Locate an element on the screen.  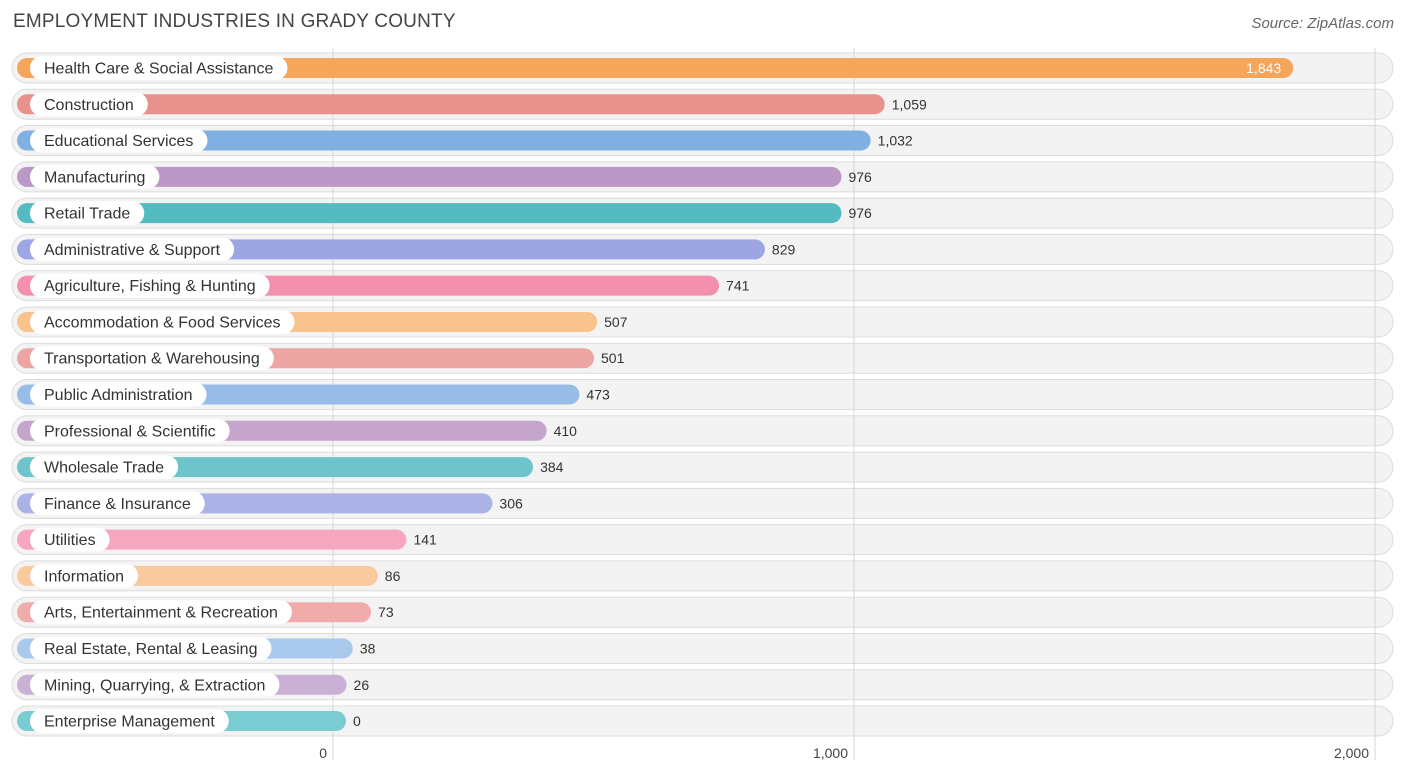
x-tick-label: 1,000 is located at coordinates (830, 753).